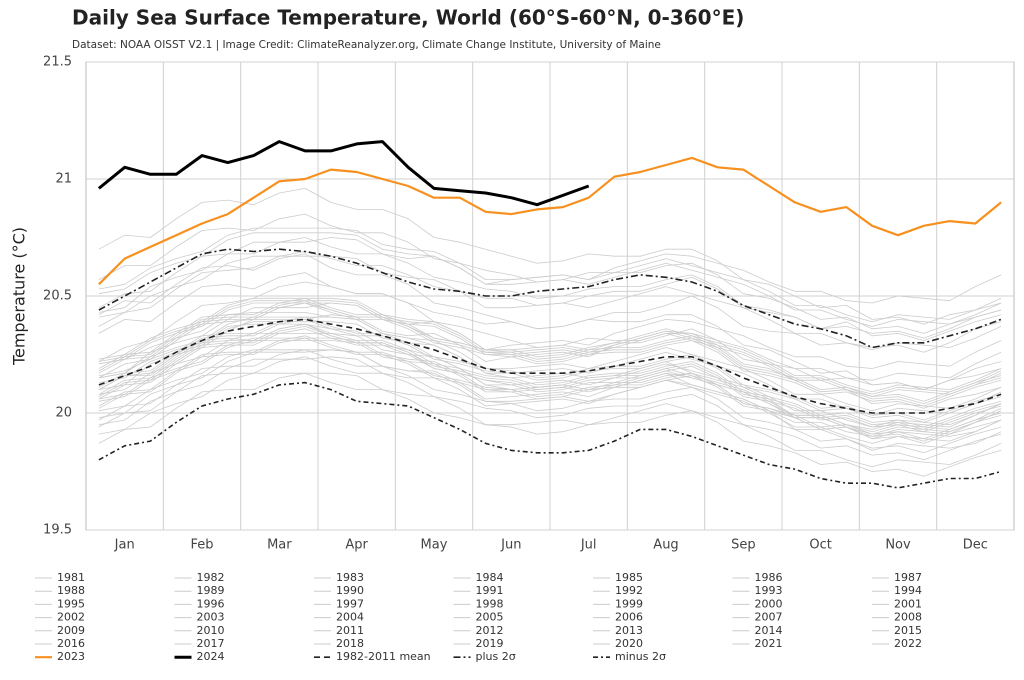 Image resolution: width=1024 pixels, height=680 pixels. I want to click on legend-label: 1987, so click(908, 577).